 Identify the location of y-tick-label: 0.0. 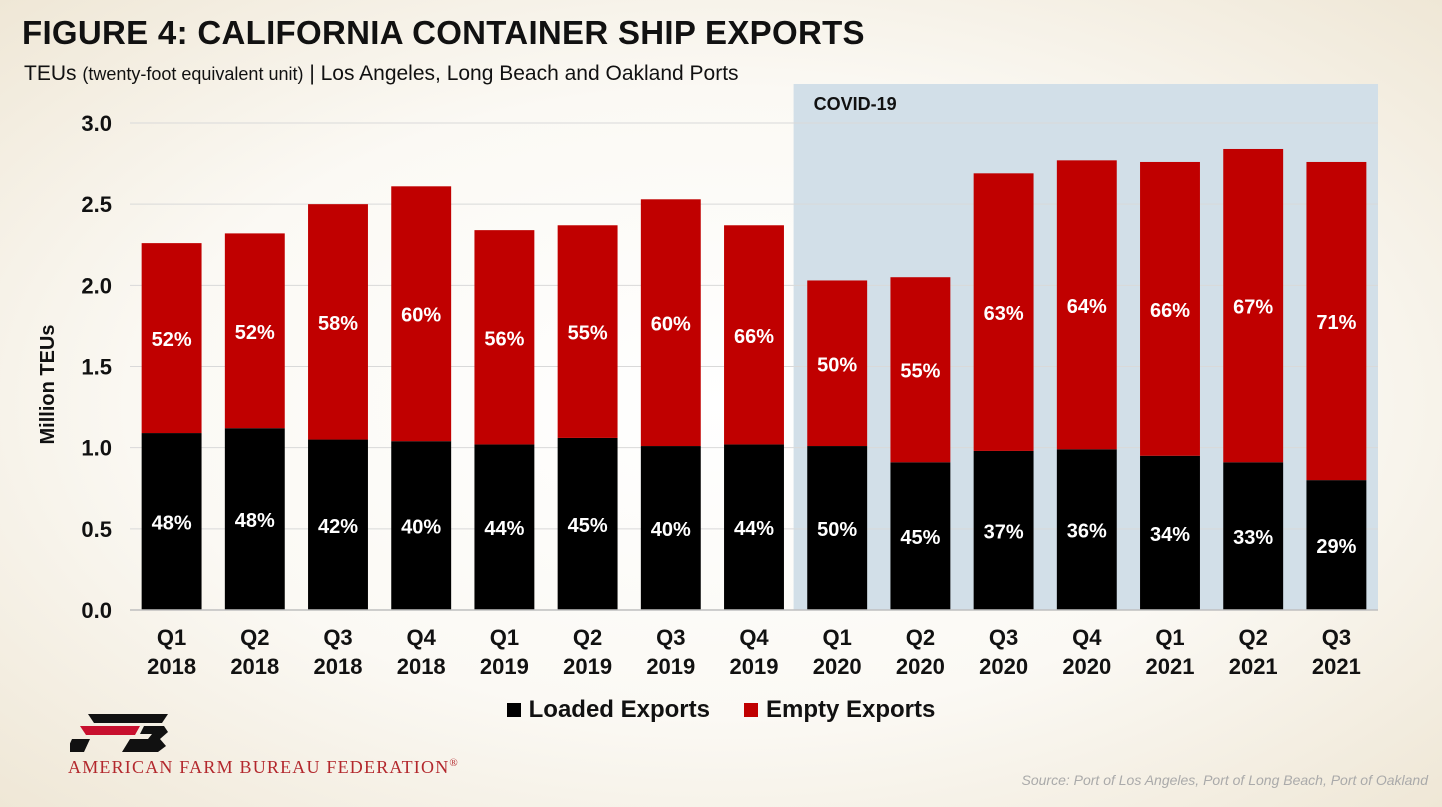
(96, 610).